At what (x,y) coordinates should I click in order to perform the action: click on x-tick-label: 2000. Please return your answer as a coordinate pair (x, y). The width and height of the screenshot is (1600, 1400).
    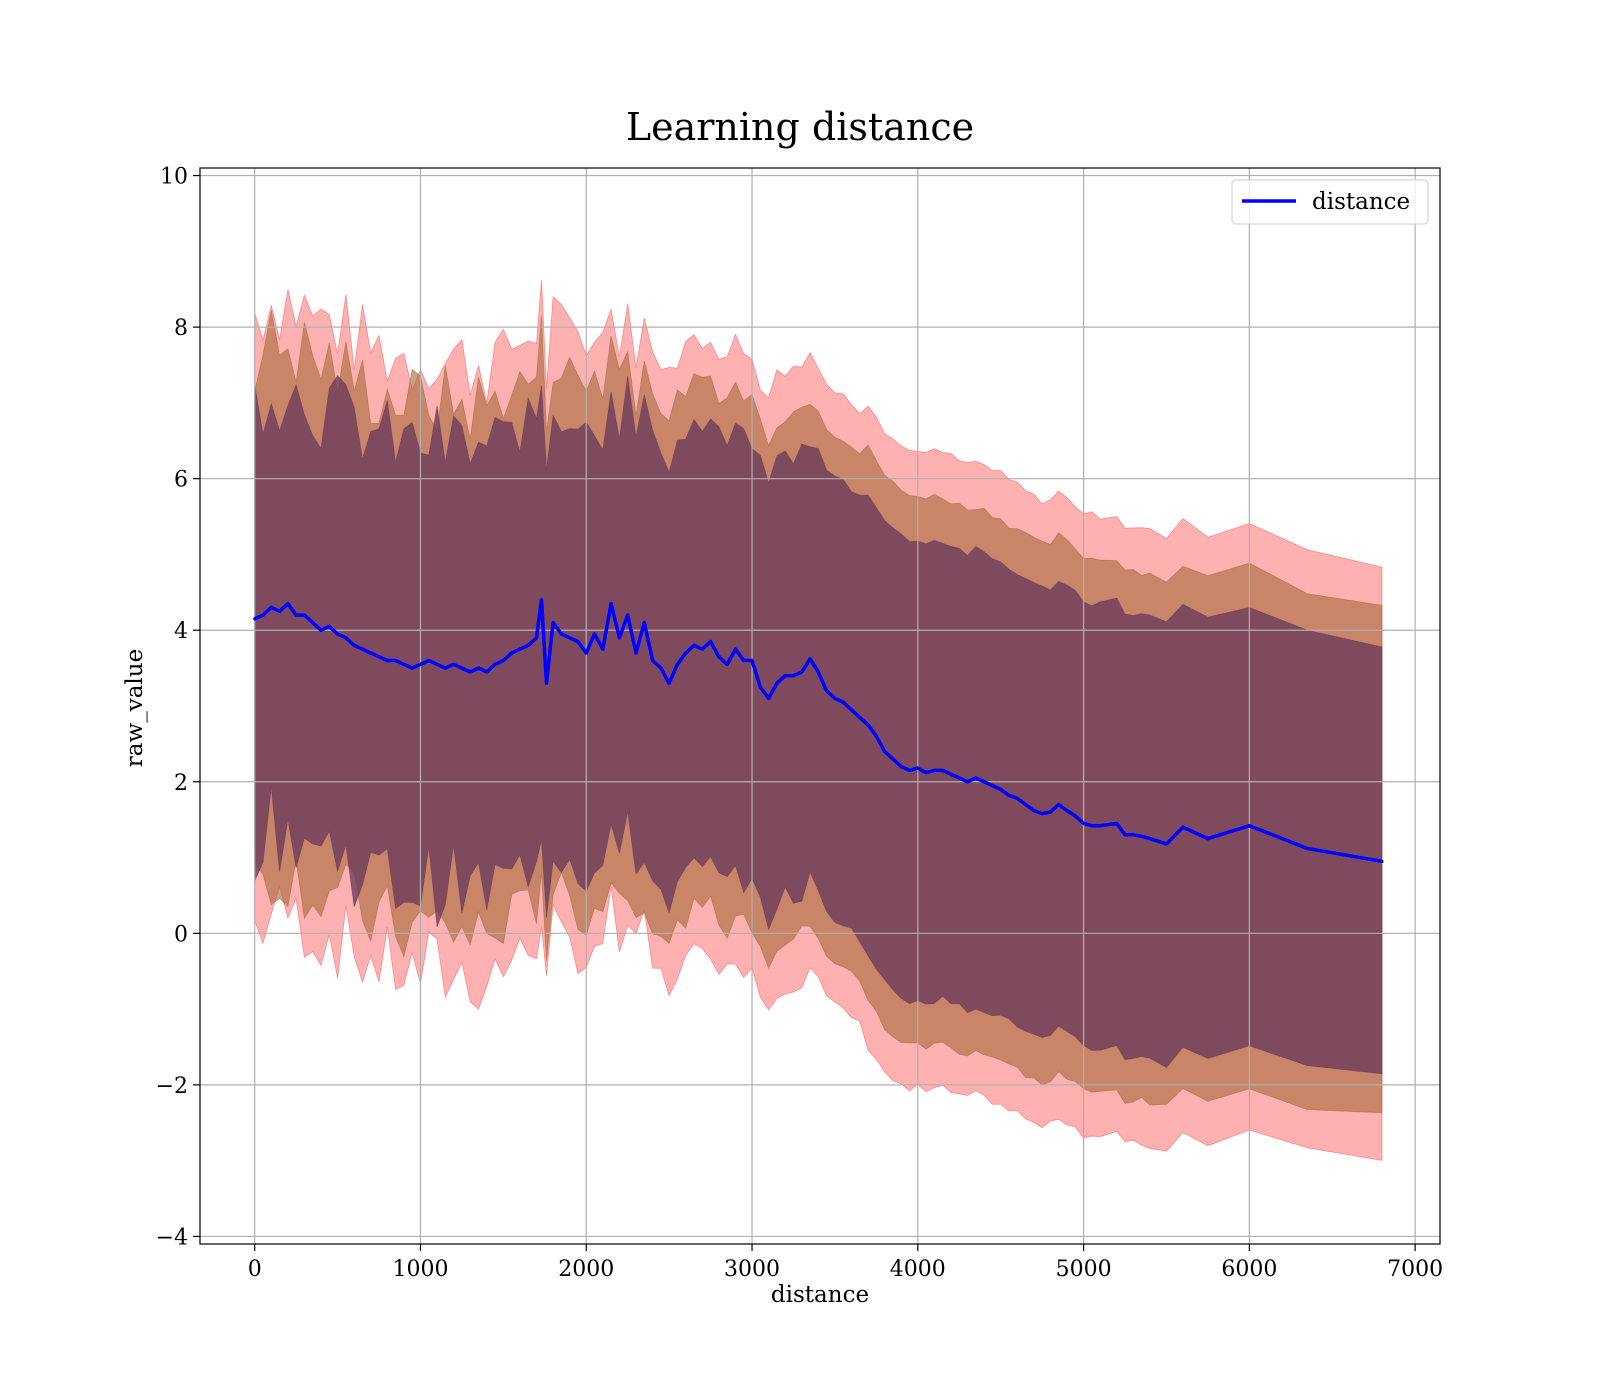
    Looking at the image, I should click on (586, 1269).